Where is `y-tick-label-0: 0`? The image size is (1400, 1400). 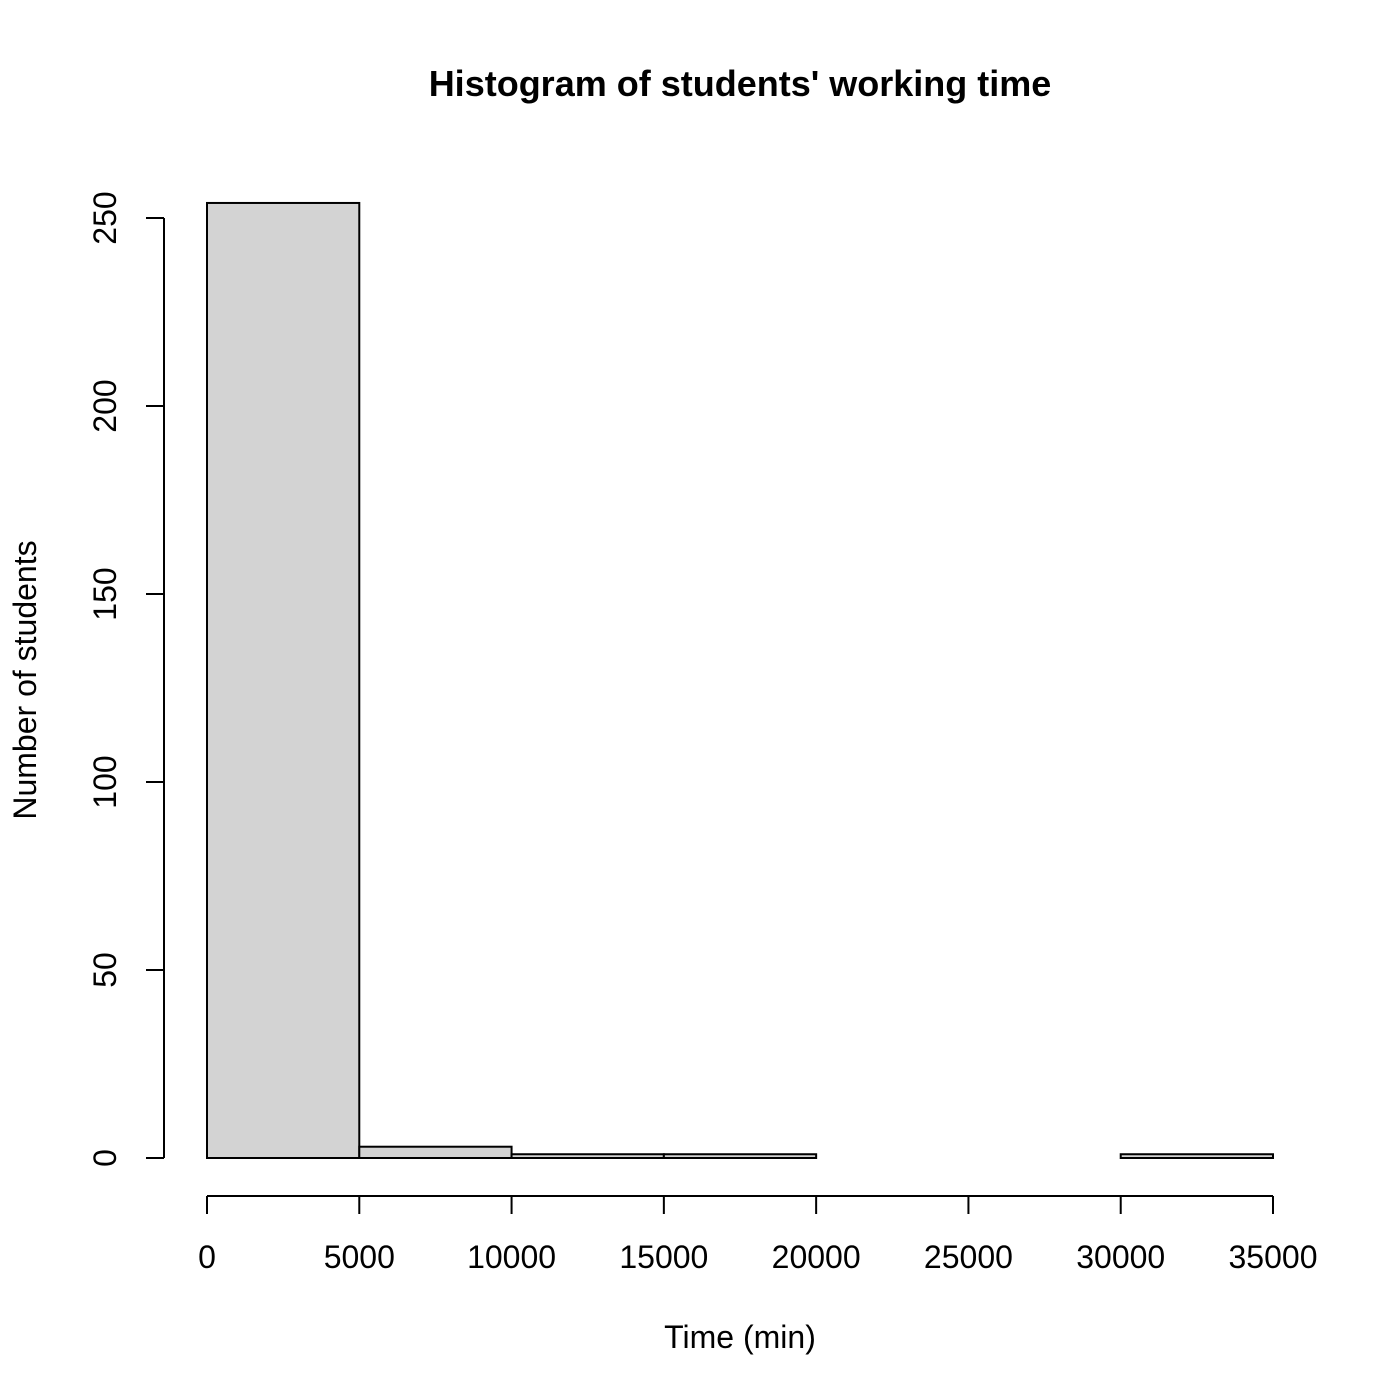
y-tick-label-0: 0 is located at coordinates (105, 1158).